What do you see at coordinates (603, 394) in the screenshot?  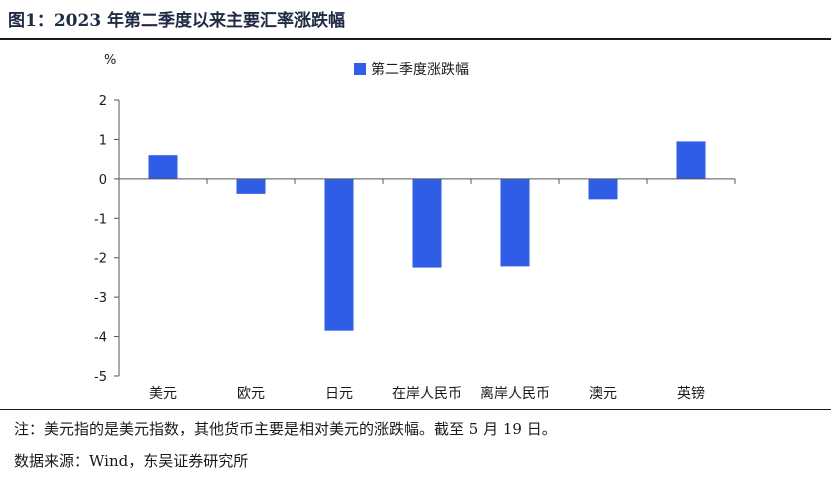 I see `x-tick-label: 澳元` at bounding box center [603, 394].